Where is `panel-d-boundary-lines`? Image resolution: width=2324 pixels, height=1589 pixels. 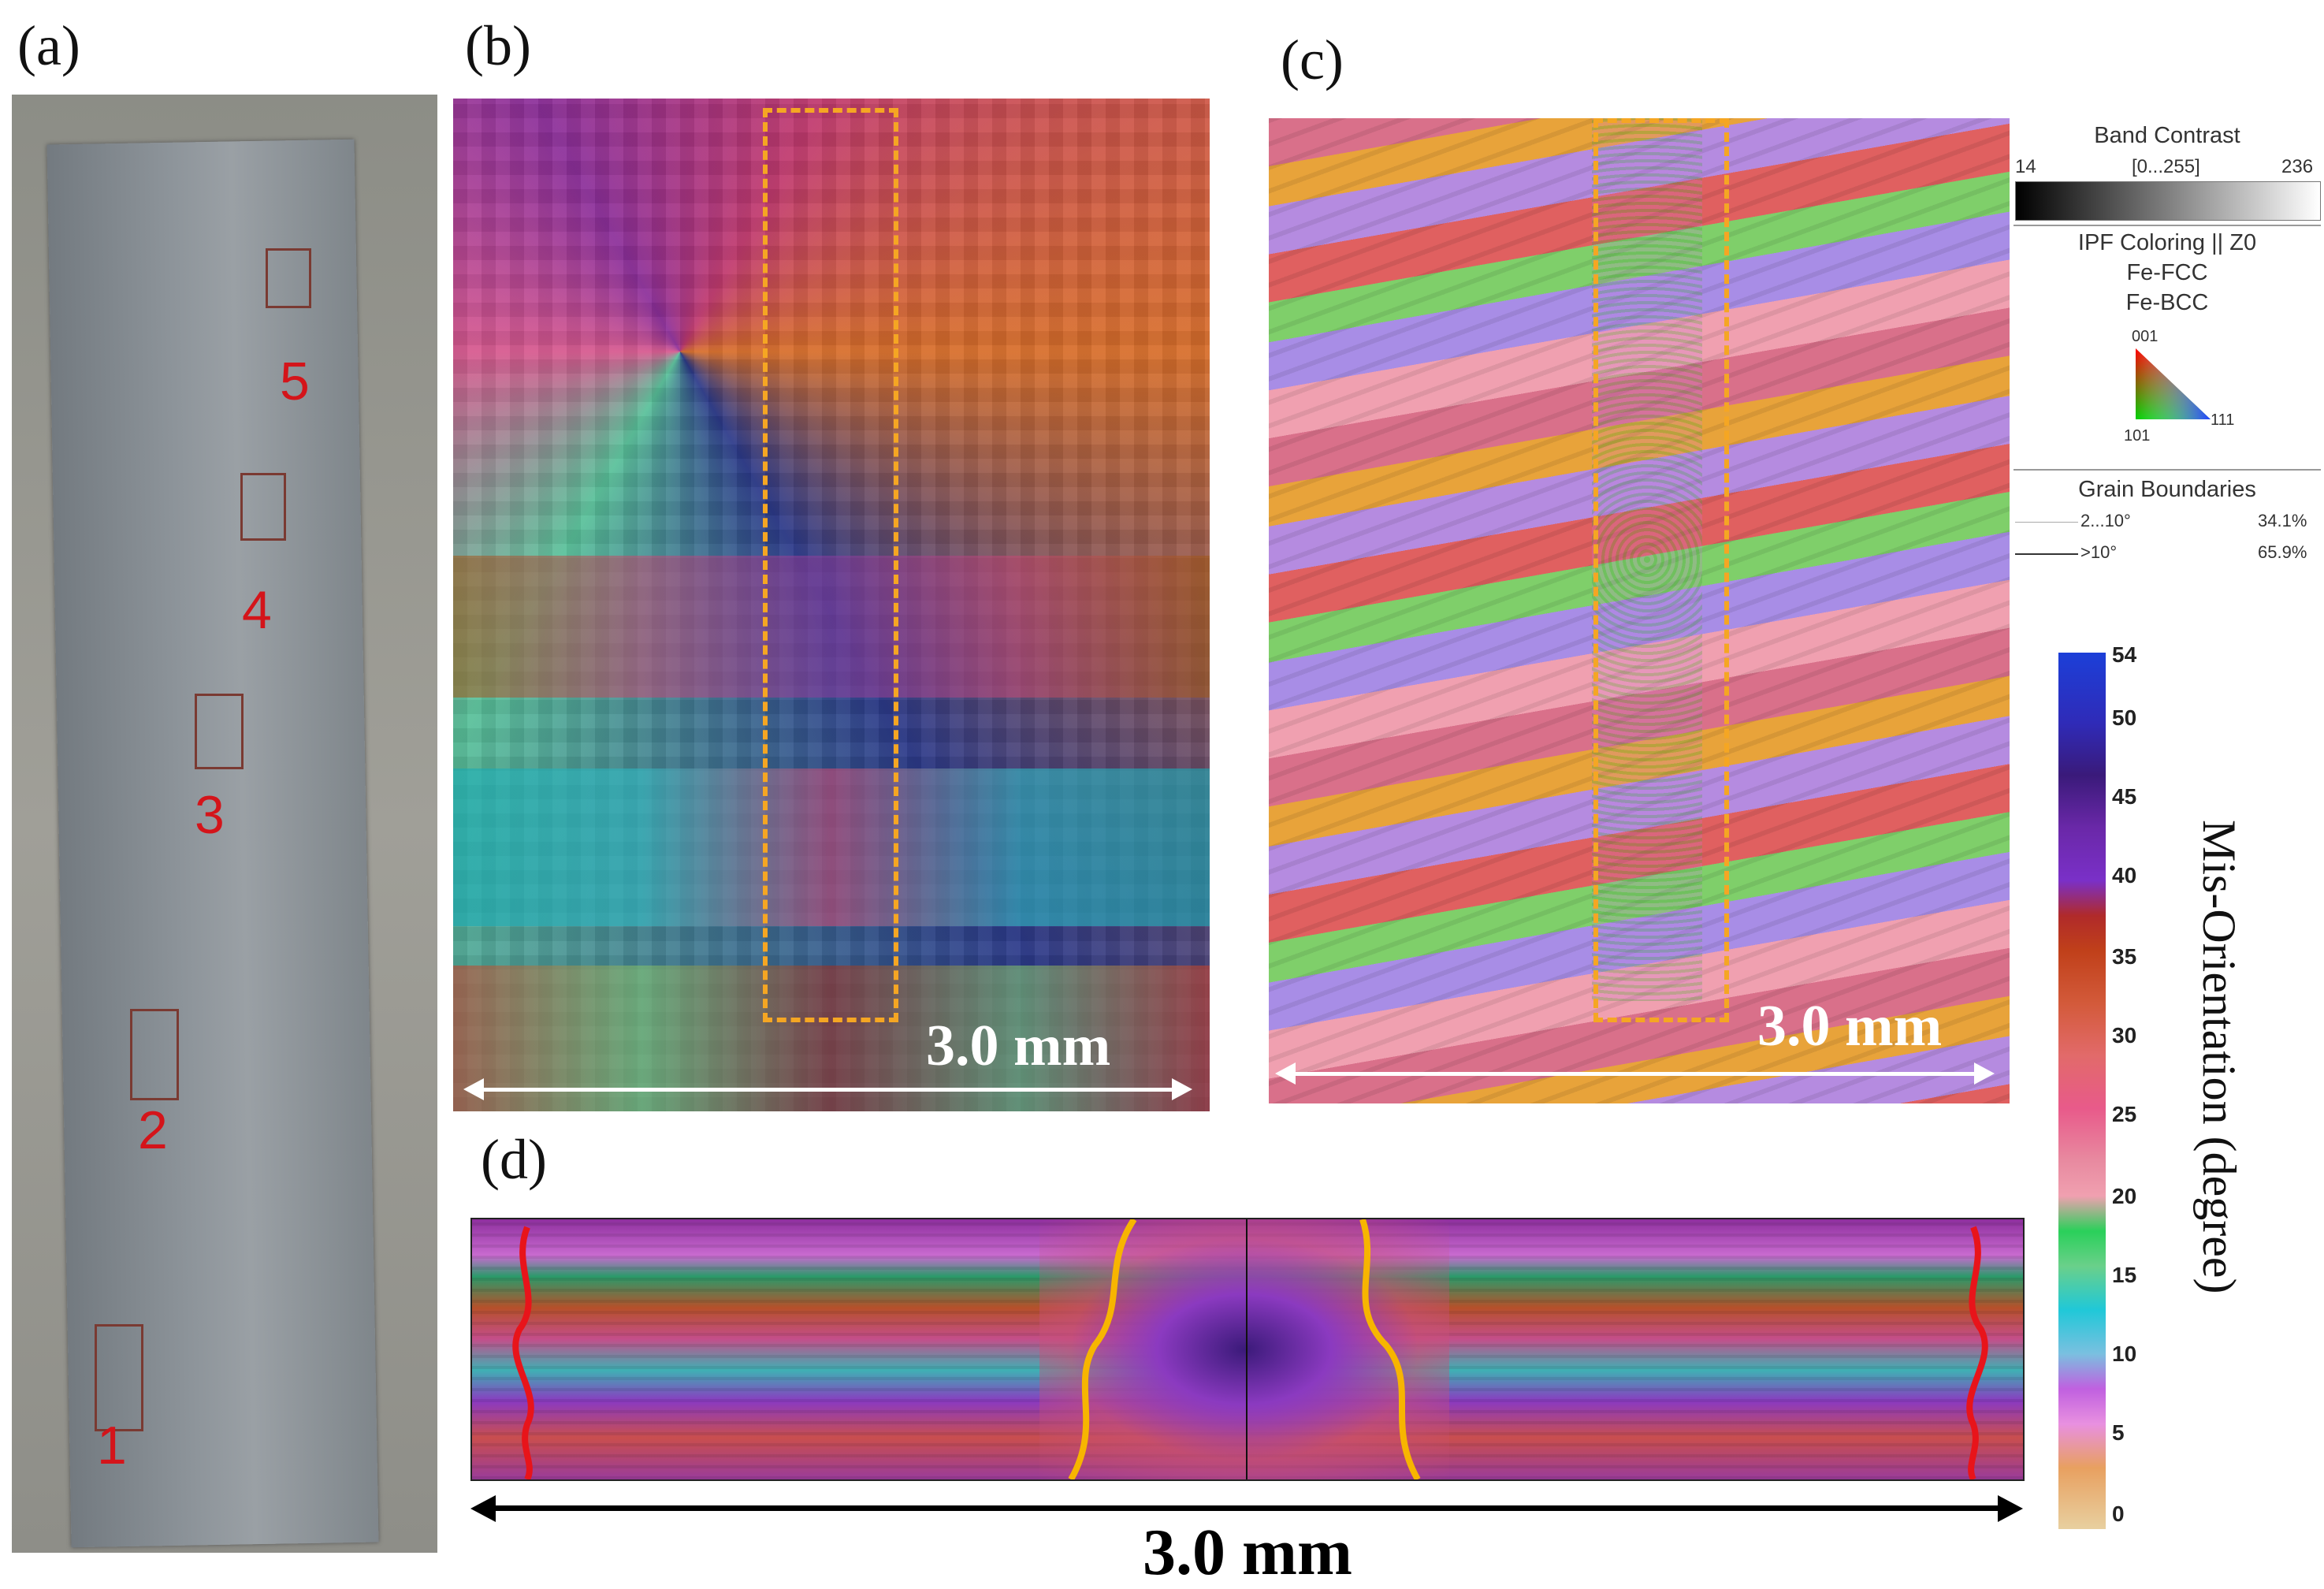 panel-d-boundary-lines is located at coordinates (1250, 1349).